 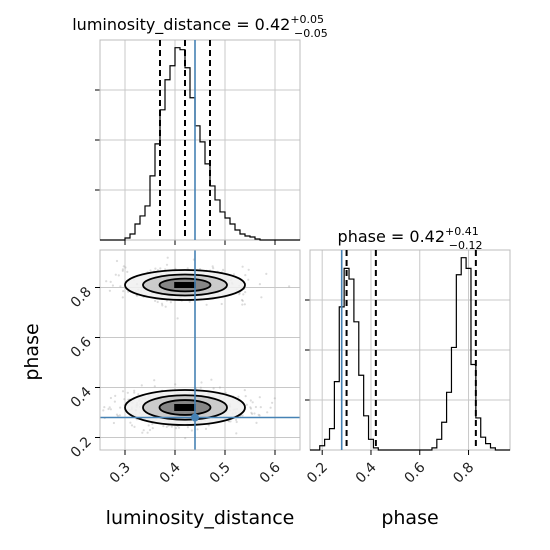 What do you see at coordinates (81, 447) in the screenshot?
I see `joint-ytick-label-0: 0.2` at bounding box center [81, 447].